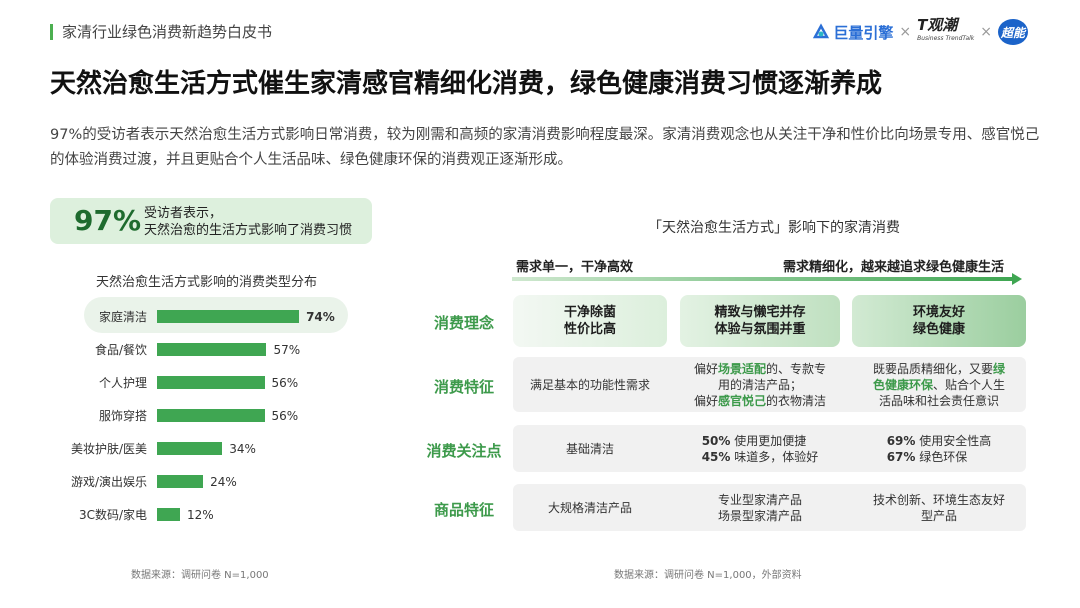  Describe the element at coordinates (242, 449) in the screenshot. I see `bar-value-label: 34%` at that location.